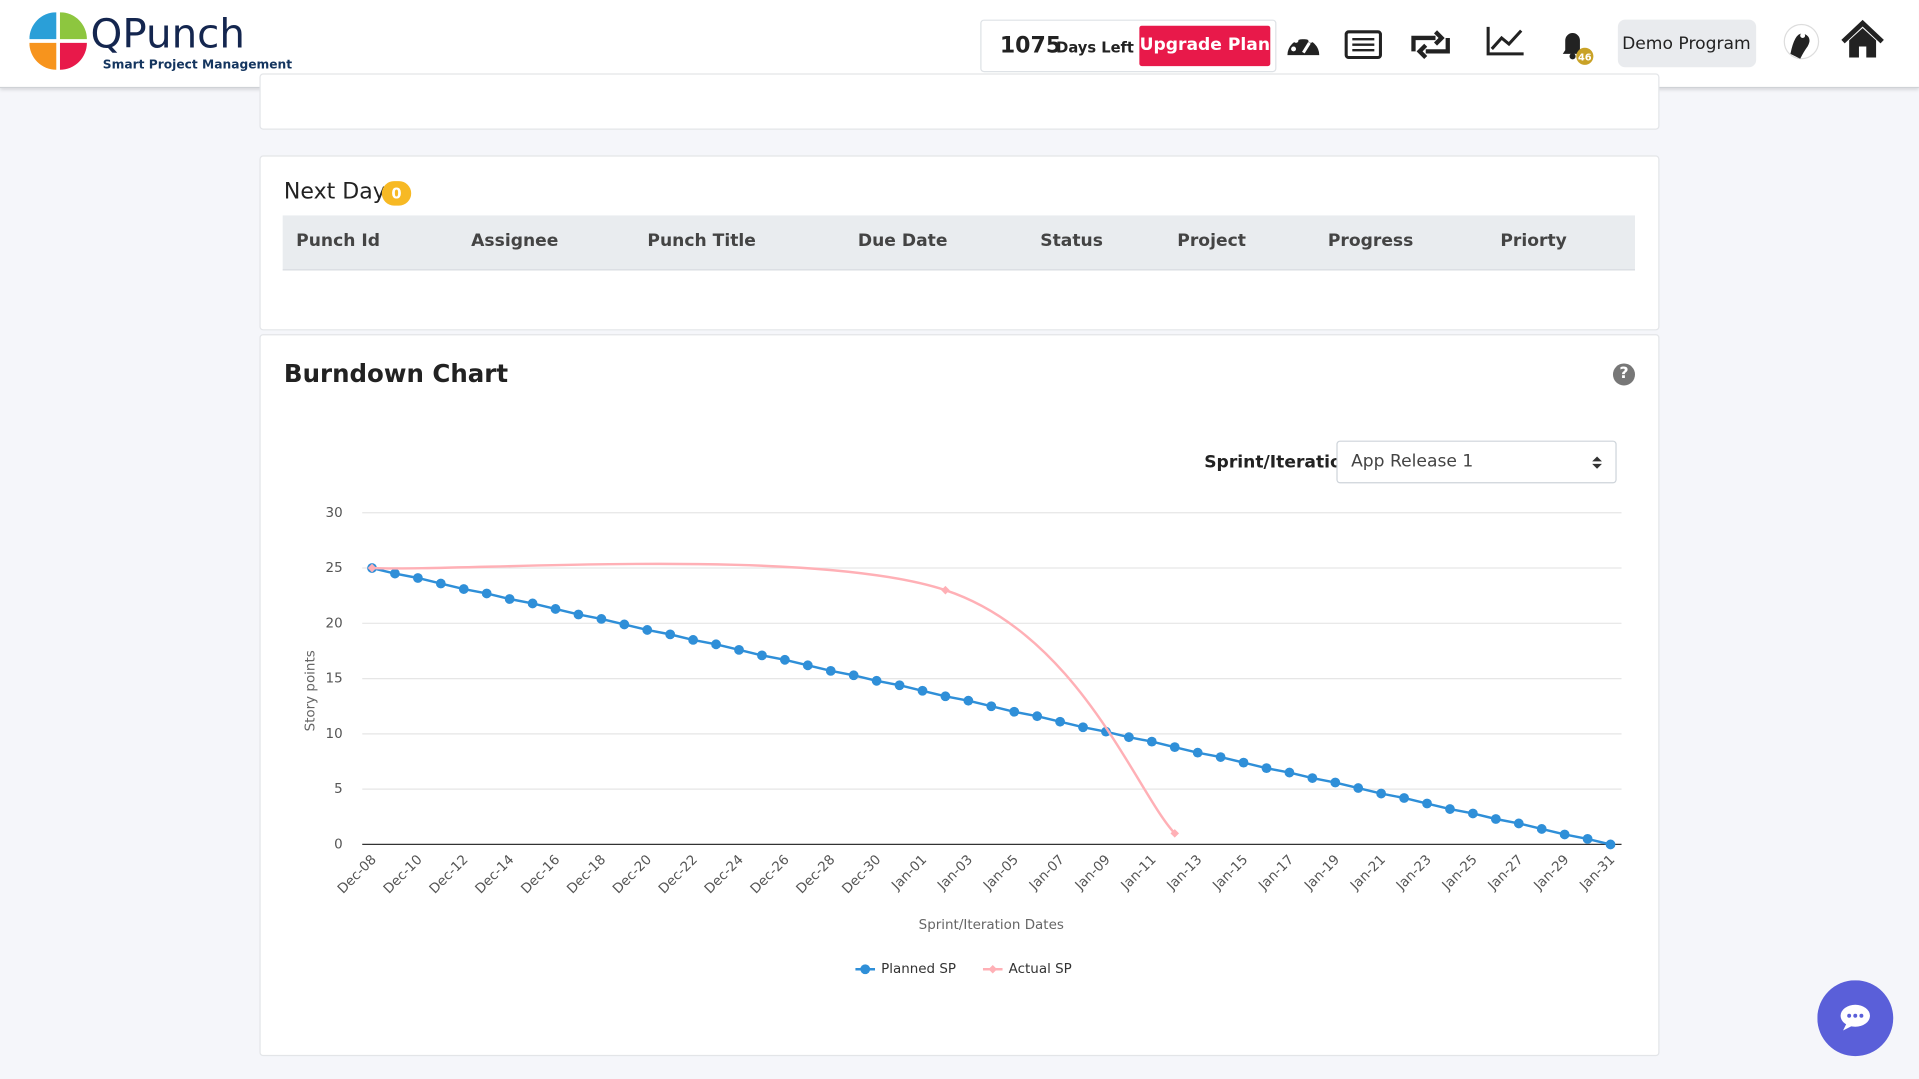 Image resolution: width=1919 pixels, height=1079 pixels. I want to click on x-tick-label: Dec-22, so click(678, 875).